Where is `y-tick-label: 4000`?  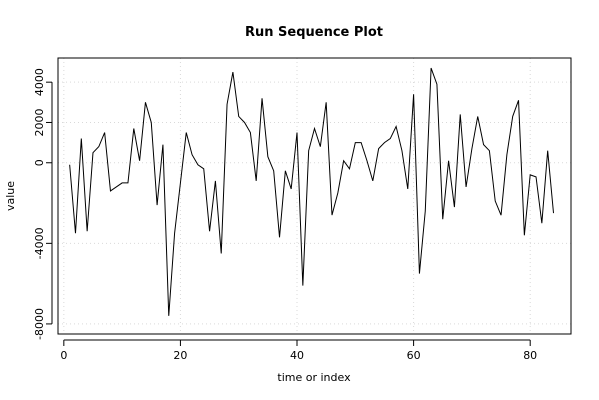 y-tick-label: 4000 is located at coordinates (39, 82).